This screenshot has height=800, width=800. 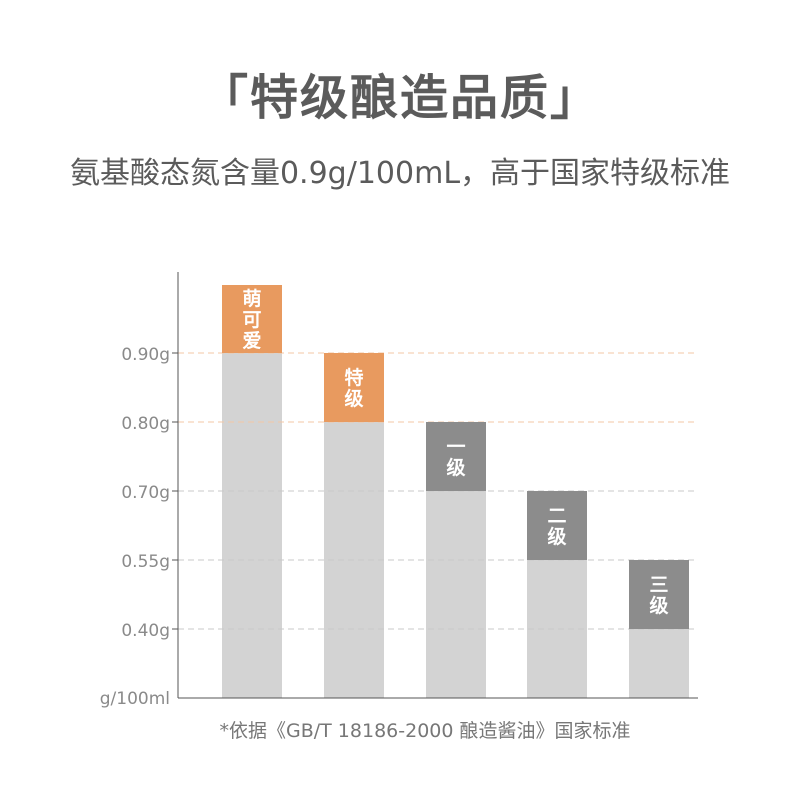 What do you see at coordinates (353, 378) in the screenshot?
I see `bar-cap-label-1-0: 特` at bounding box center [353, 378].